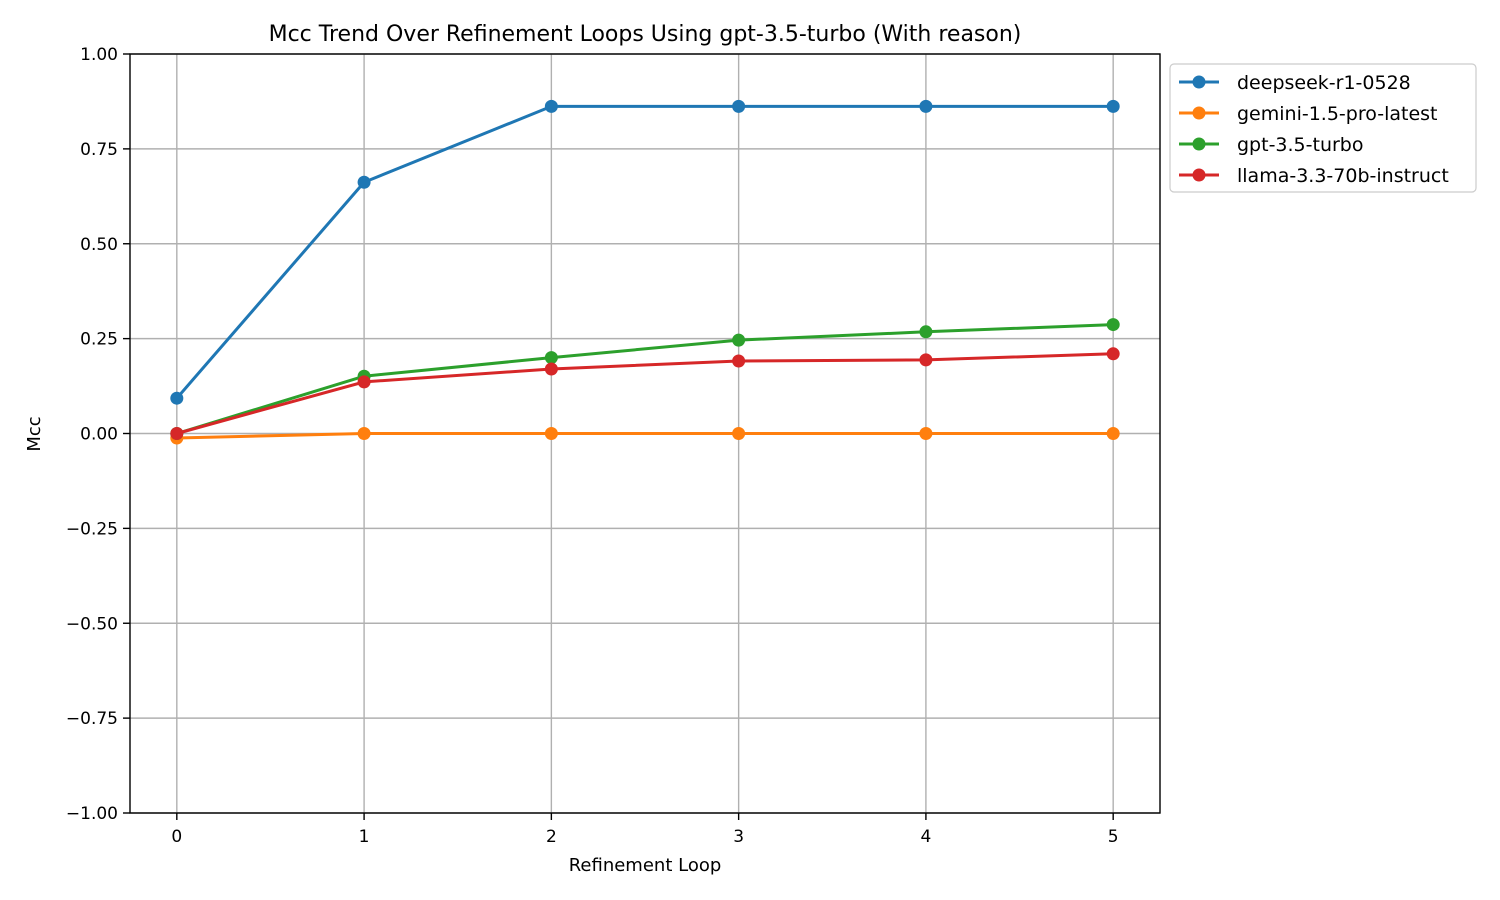 This screenshot has height=900, width=1500. What do you see at coordinates (92, 529) in the screenshot?
I see `y-tick-label: −0.25` at bounding box center [92, 529].